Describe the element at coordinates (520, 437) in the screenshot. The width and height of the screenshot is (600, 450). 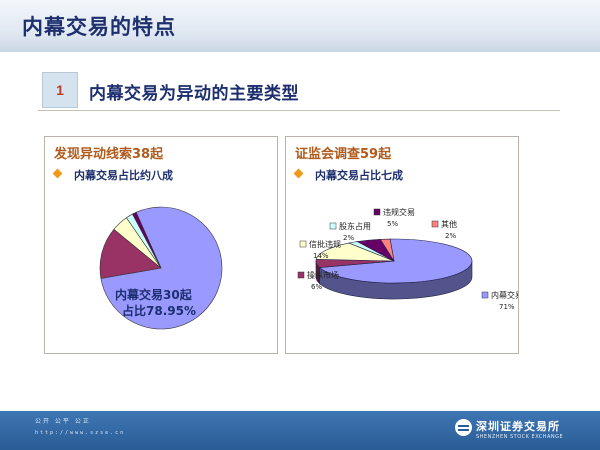
I see `footer-logo-subtext: SHENZHEN STOCK EXCHANGE` at that location.